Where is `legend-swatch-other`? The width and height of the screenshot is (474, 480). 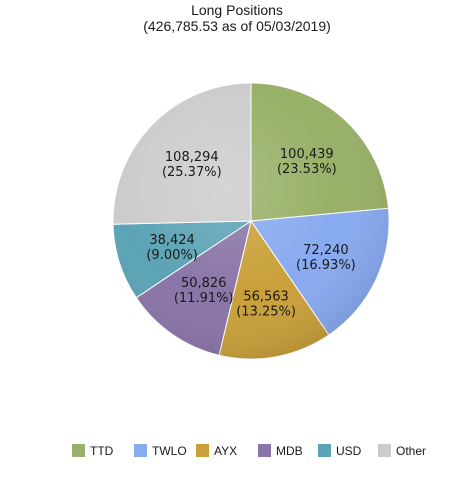
legend-swatch-other is located at coordinates (384, 450).